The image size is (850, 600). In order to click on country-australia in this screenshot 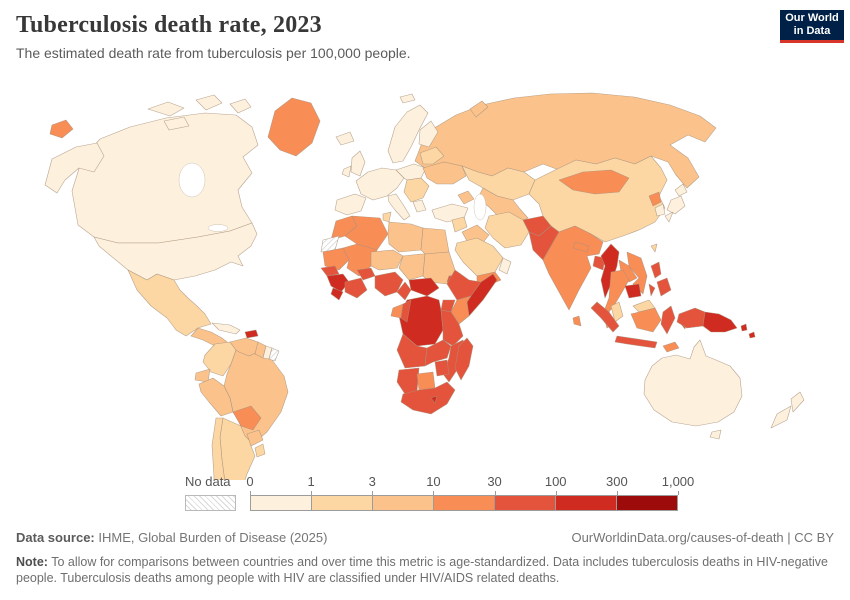, I will do `click(693, 383)`.